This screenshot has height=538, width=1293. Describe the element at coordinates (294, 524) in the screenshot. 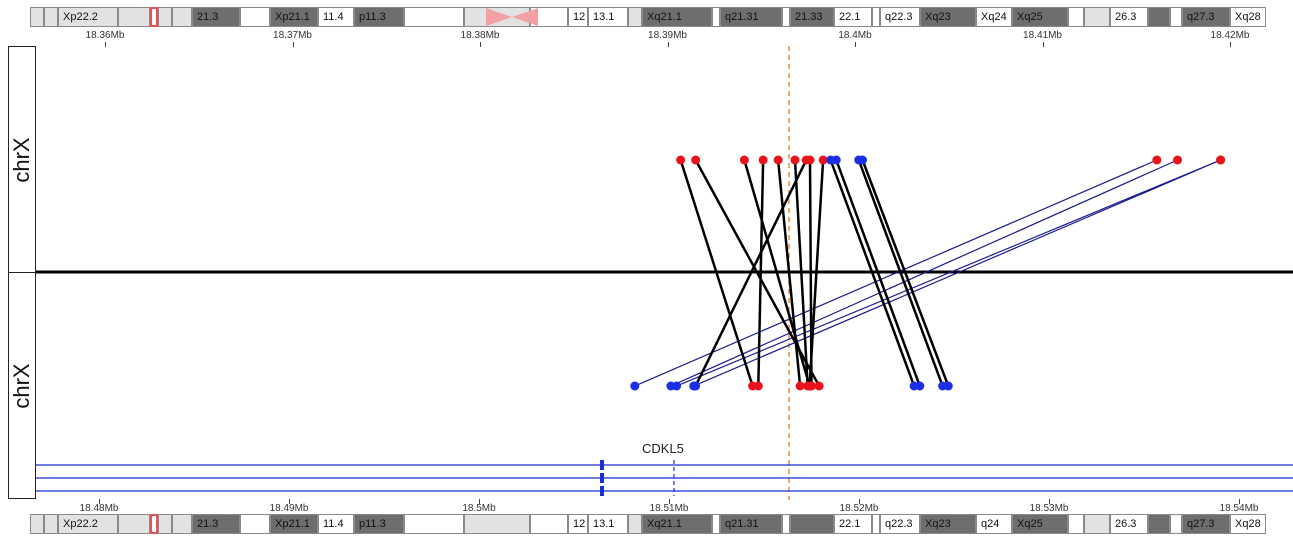

I see `ideogram-bottom-band-9: Xp21.1` at that location.